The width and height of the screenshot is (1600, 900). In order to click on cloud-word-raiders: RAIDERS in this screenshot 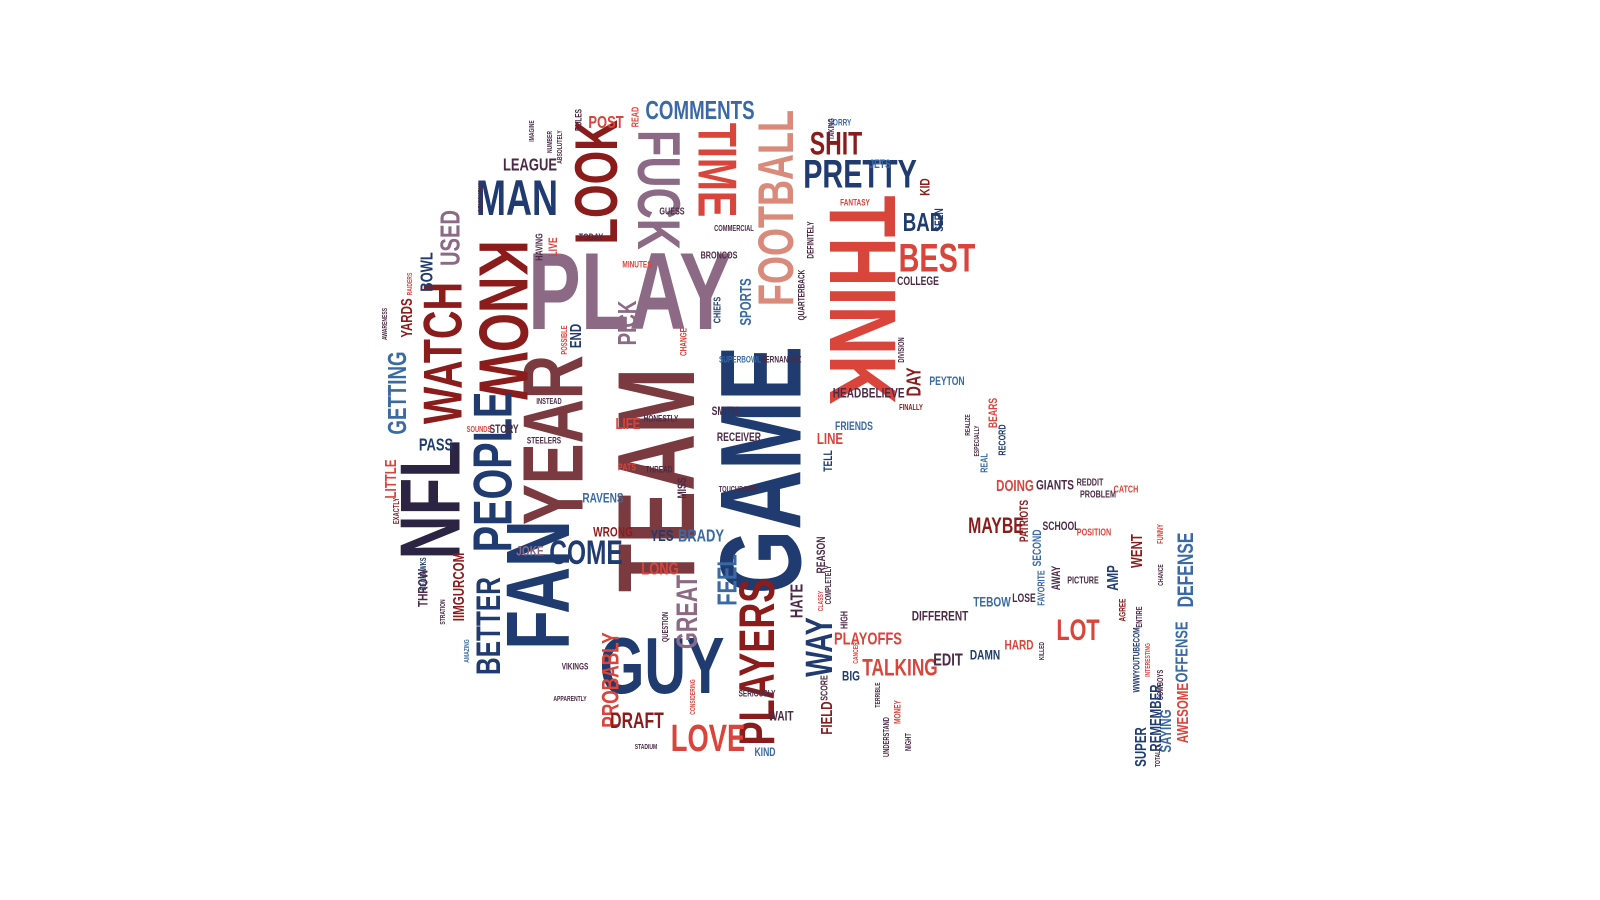, I will do `click(410, 284)`.